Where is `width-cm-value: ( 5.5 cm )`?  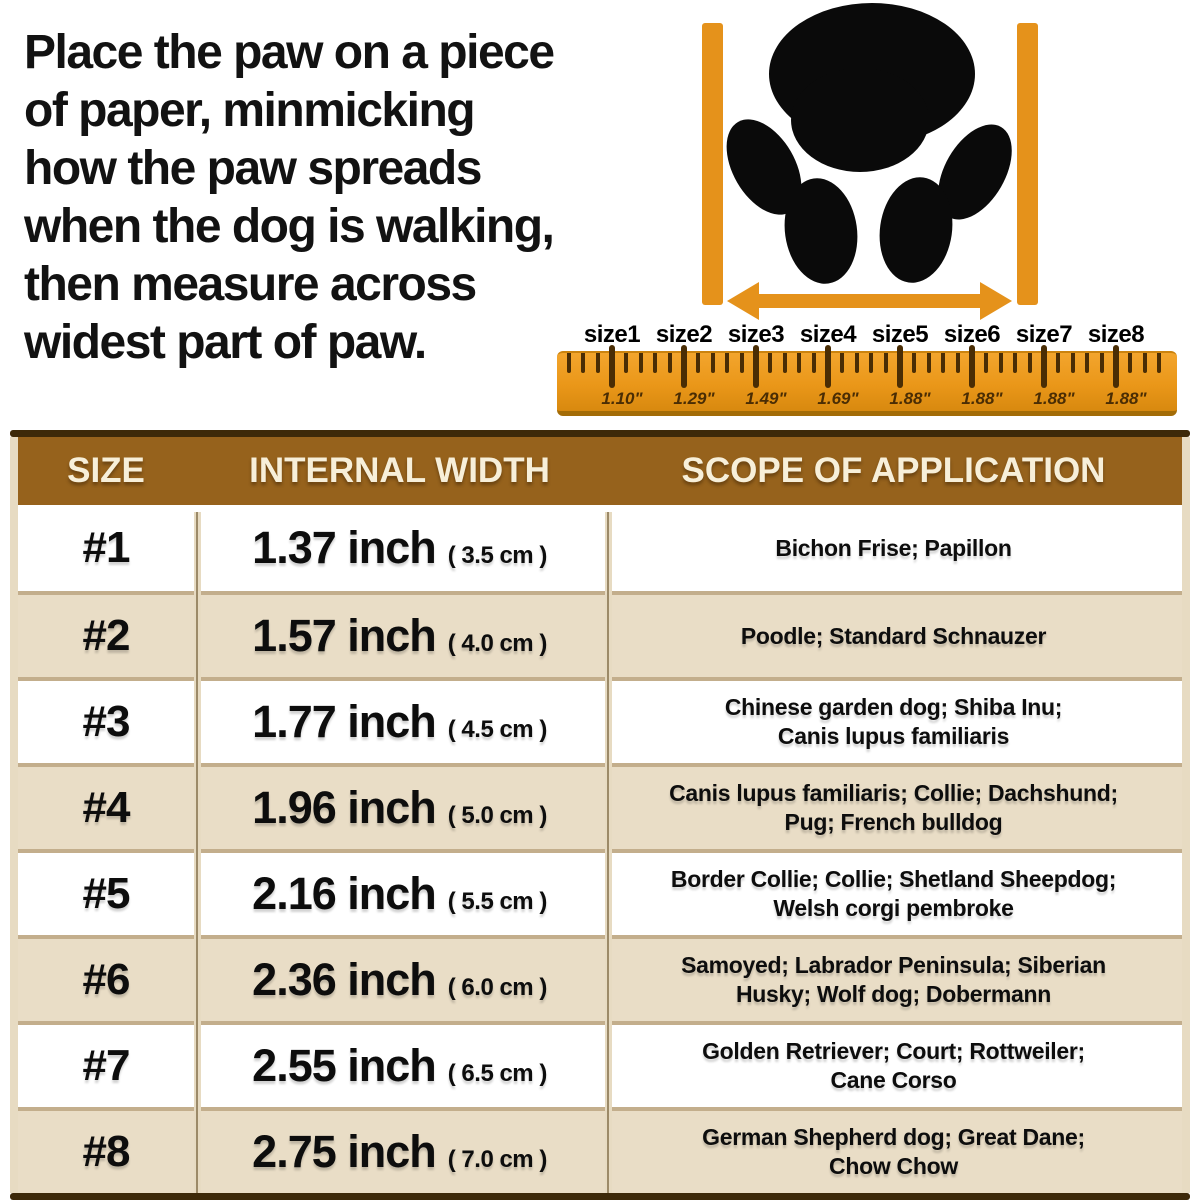 width-cm-value: ( 5.5 cm ) is located at coordinates (497, 901).